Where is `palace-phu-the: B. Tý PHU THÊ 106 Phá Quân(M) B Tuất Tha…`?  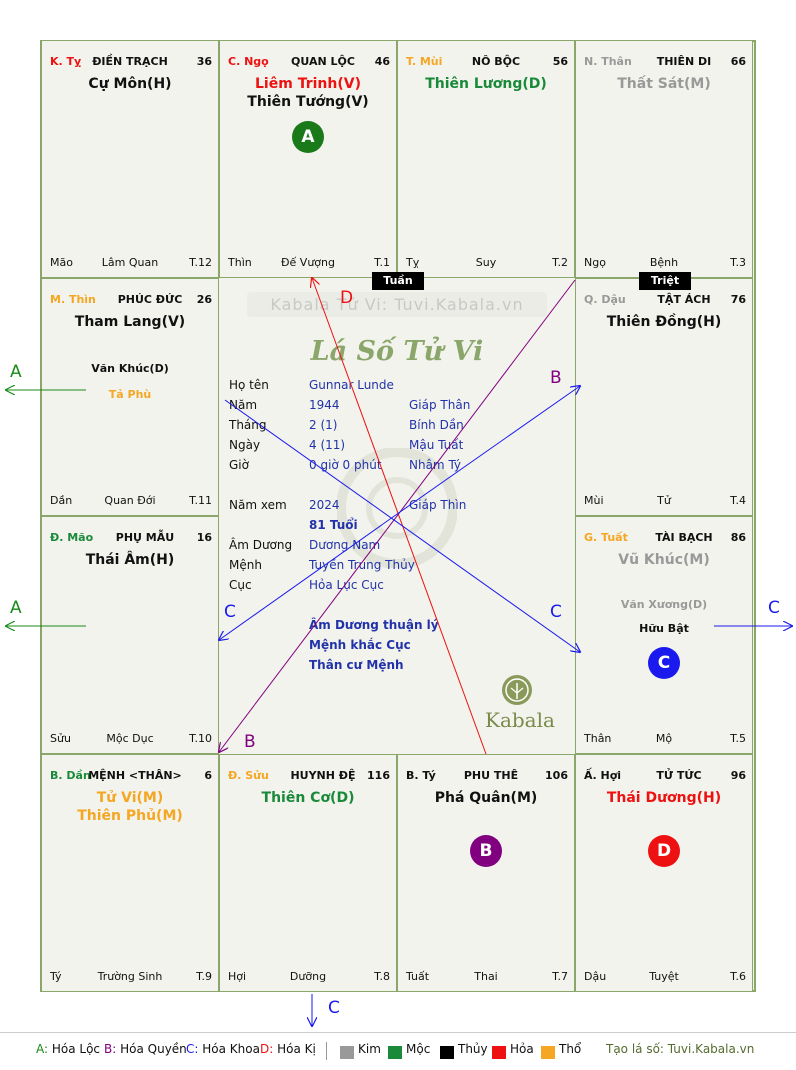 palace-phu-the: B. Tý PHU THÊ 106 Phá Quân(M) B Tuất Tha… is located at coordinates (486, 873).